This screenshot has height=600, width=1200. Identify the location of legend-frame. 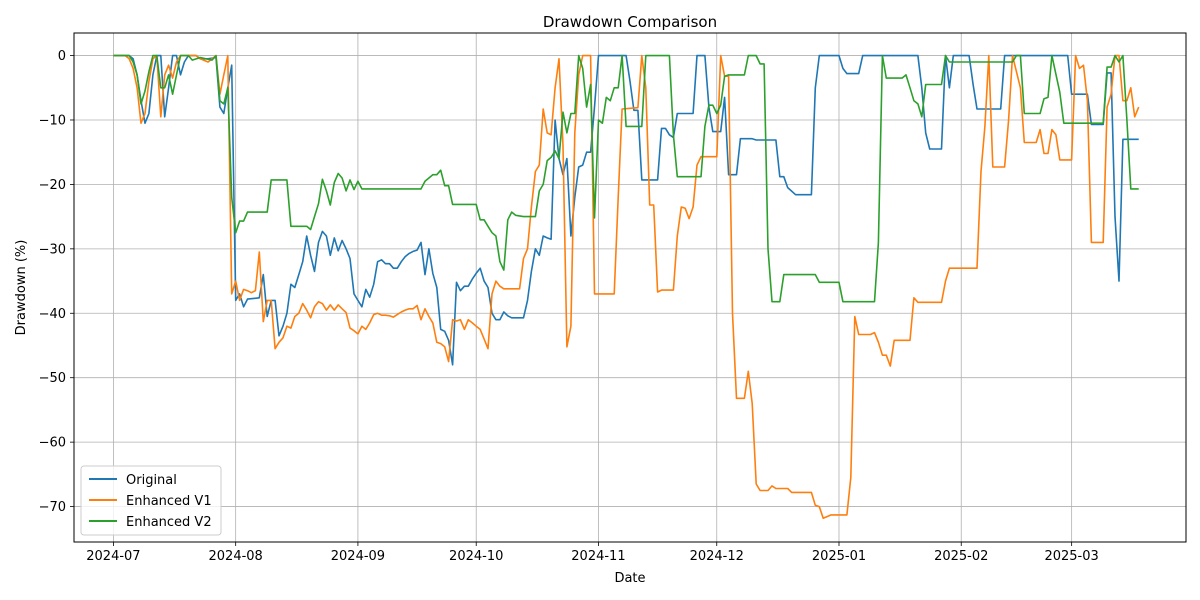
(151, 500).